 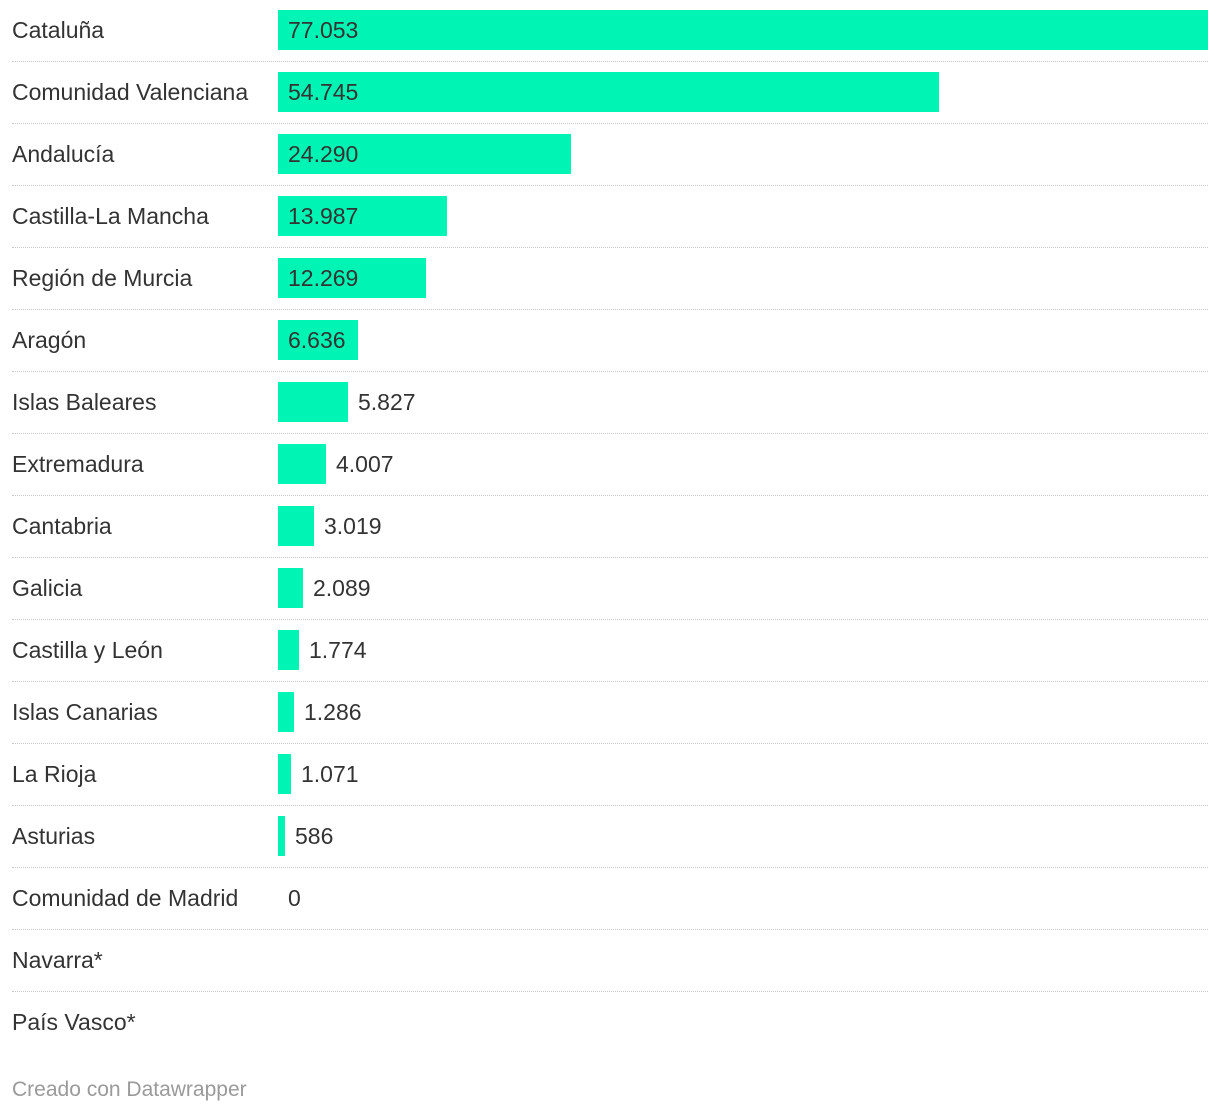 What do you see at coordinates (323, 30) in the screenshot?
I see `value-label: 77.053` at bounding box center [323, 30].